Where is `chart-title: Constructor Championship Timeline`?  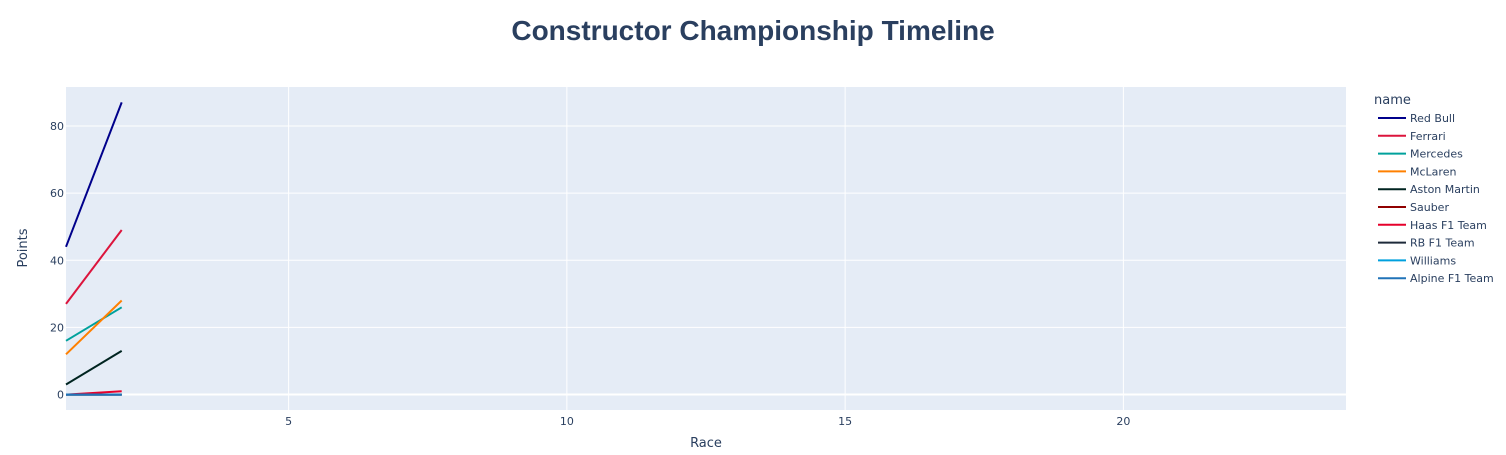 chart-title: Constructor Championship Timeline is located at coordinates (752, 30).